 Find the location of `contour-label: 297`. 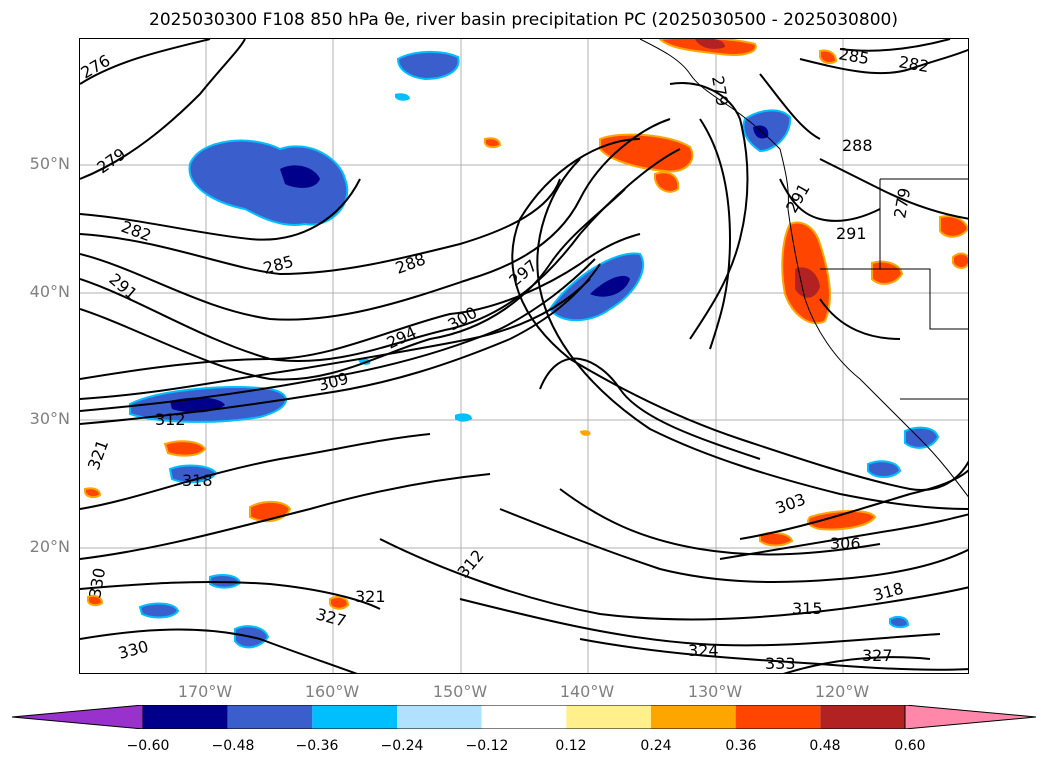

contour-label: 297 is located at coordinates (523, 273).